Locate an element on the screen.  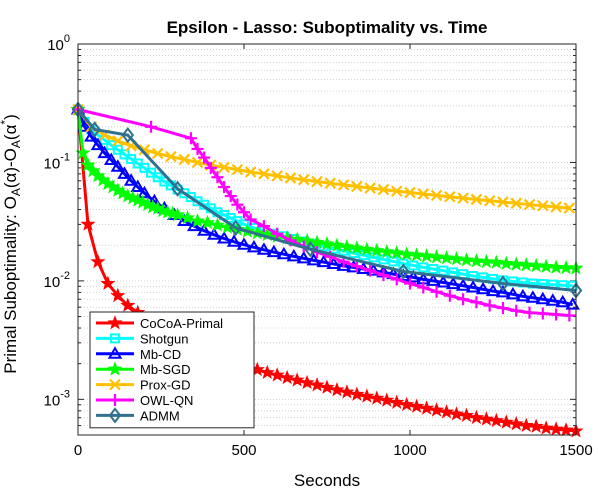
y-tick-label: 10⁻² is located at coordinates (57, 280).